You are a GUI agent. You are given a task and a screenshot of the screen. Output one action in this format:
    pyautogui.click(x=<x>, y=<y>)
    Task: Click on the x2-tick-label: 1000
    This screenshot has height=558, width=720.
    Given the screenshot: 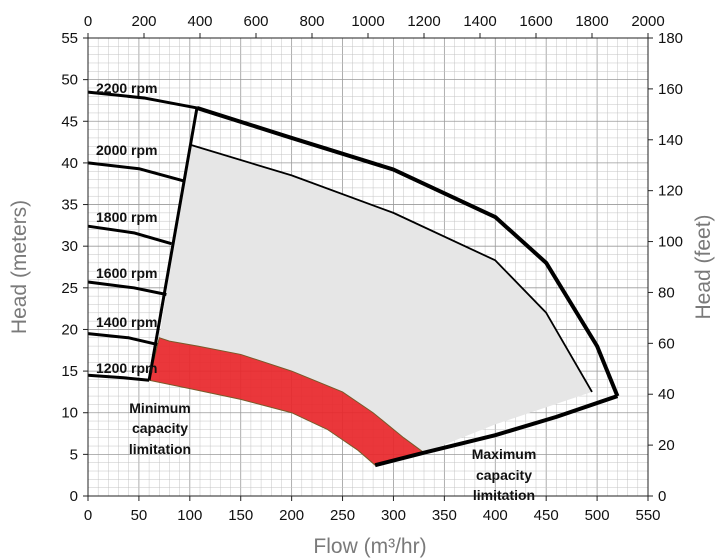 What is the action you would take?
    pyautogui.click(x=367, y=21)
    